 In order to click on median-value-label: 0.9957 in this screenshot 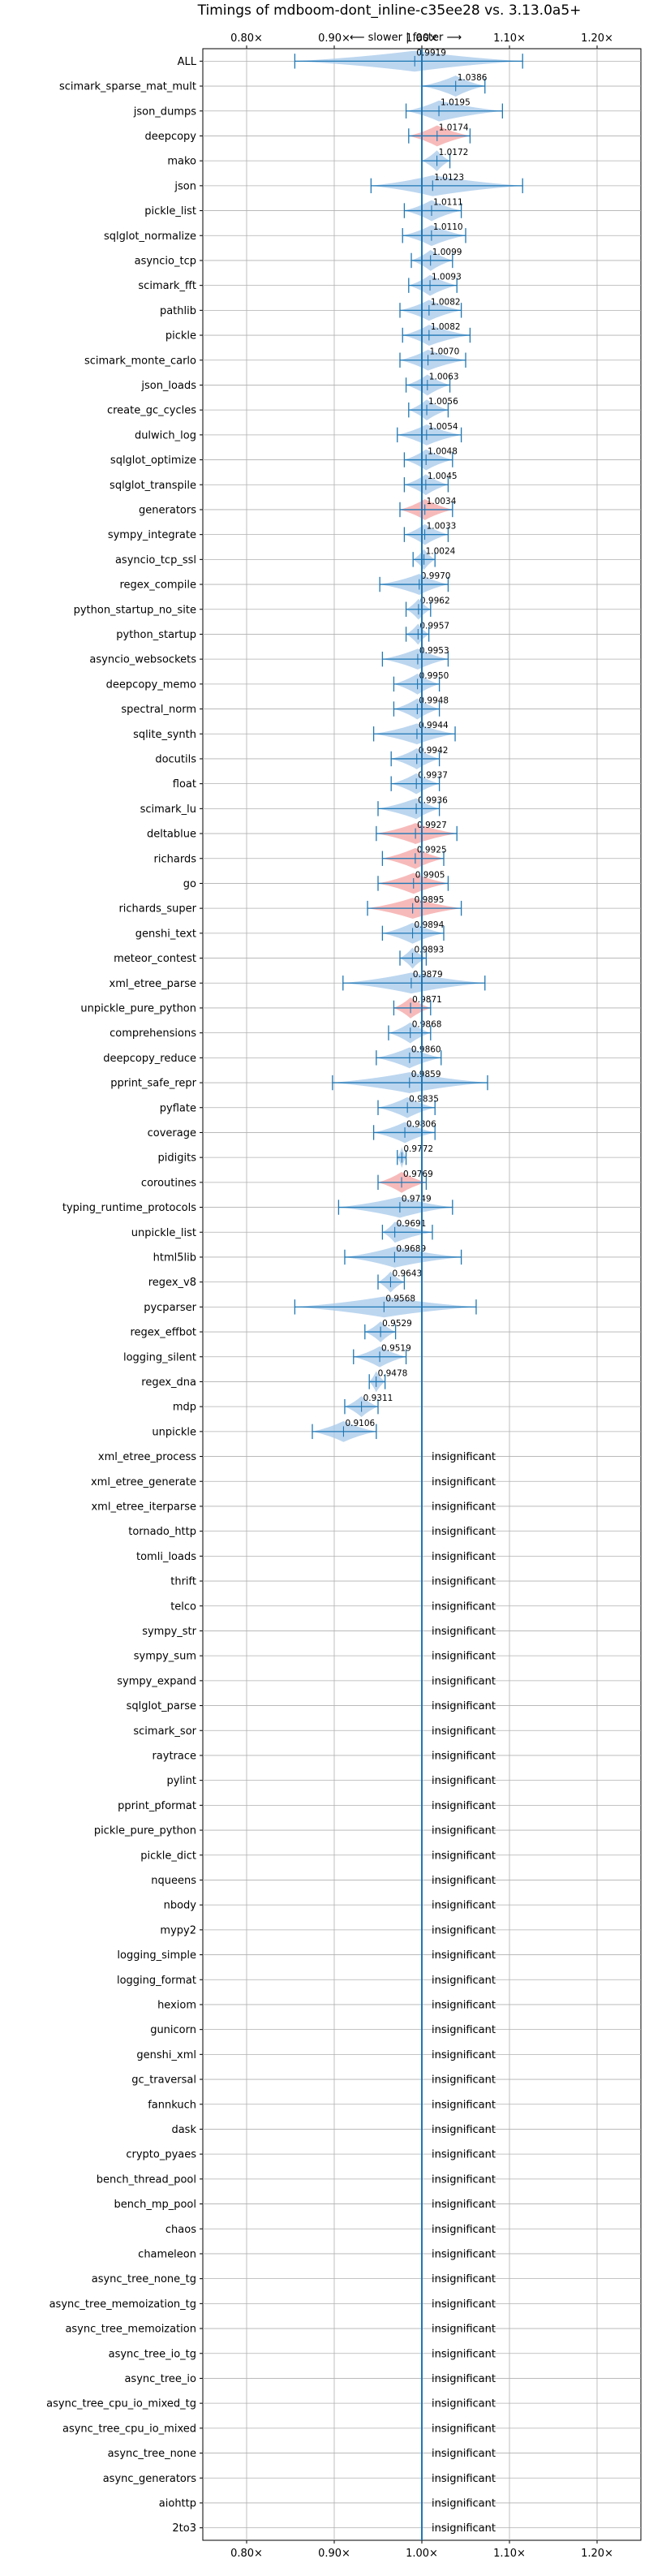, I will do `click(434, 626)`.